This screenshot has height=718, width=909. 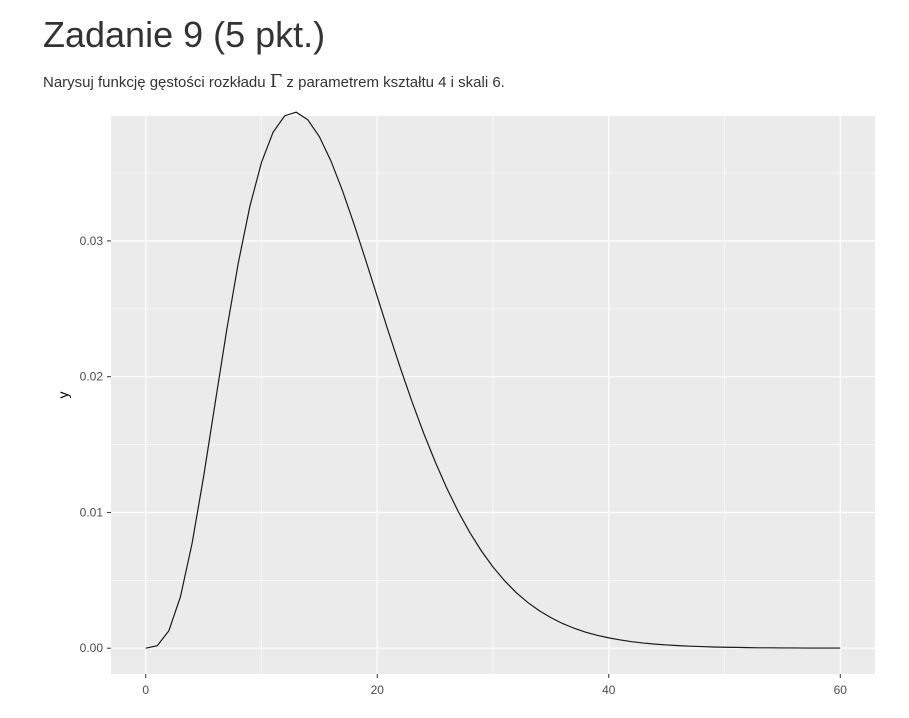 I want to click on x-tick-label: 40, so click(x=609, y=690).